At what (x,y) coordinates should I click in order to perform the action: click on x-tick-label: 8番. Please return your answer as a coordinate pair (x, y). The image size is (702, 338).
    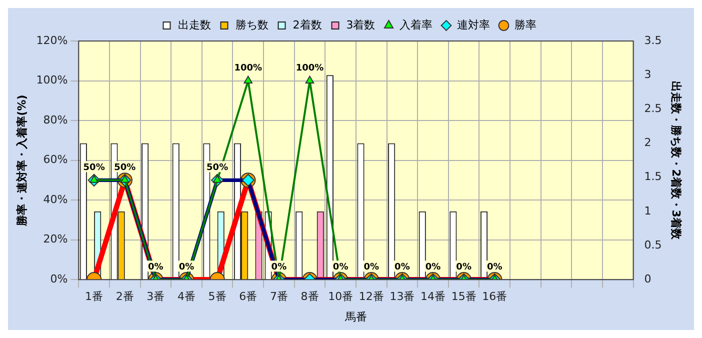
    Looking at the image, I should click on (309, 297).